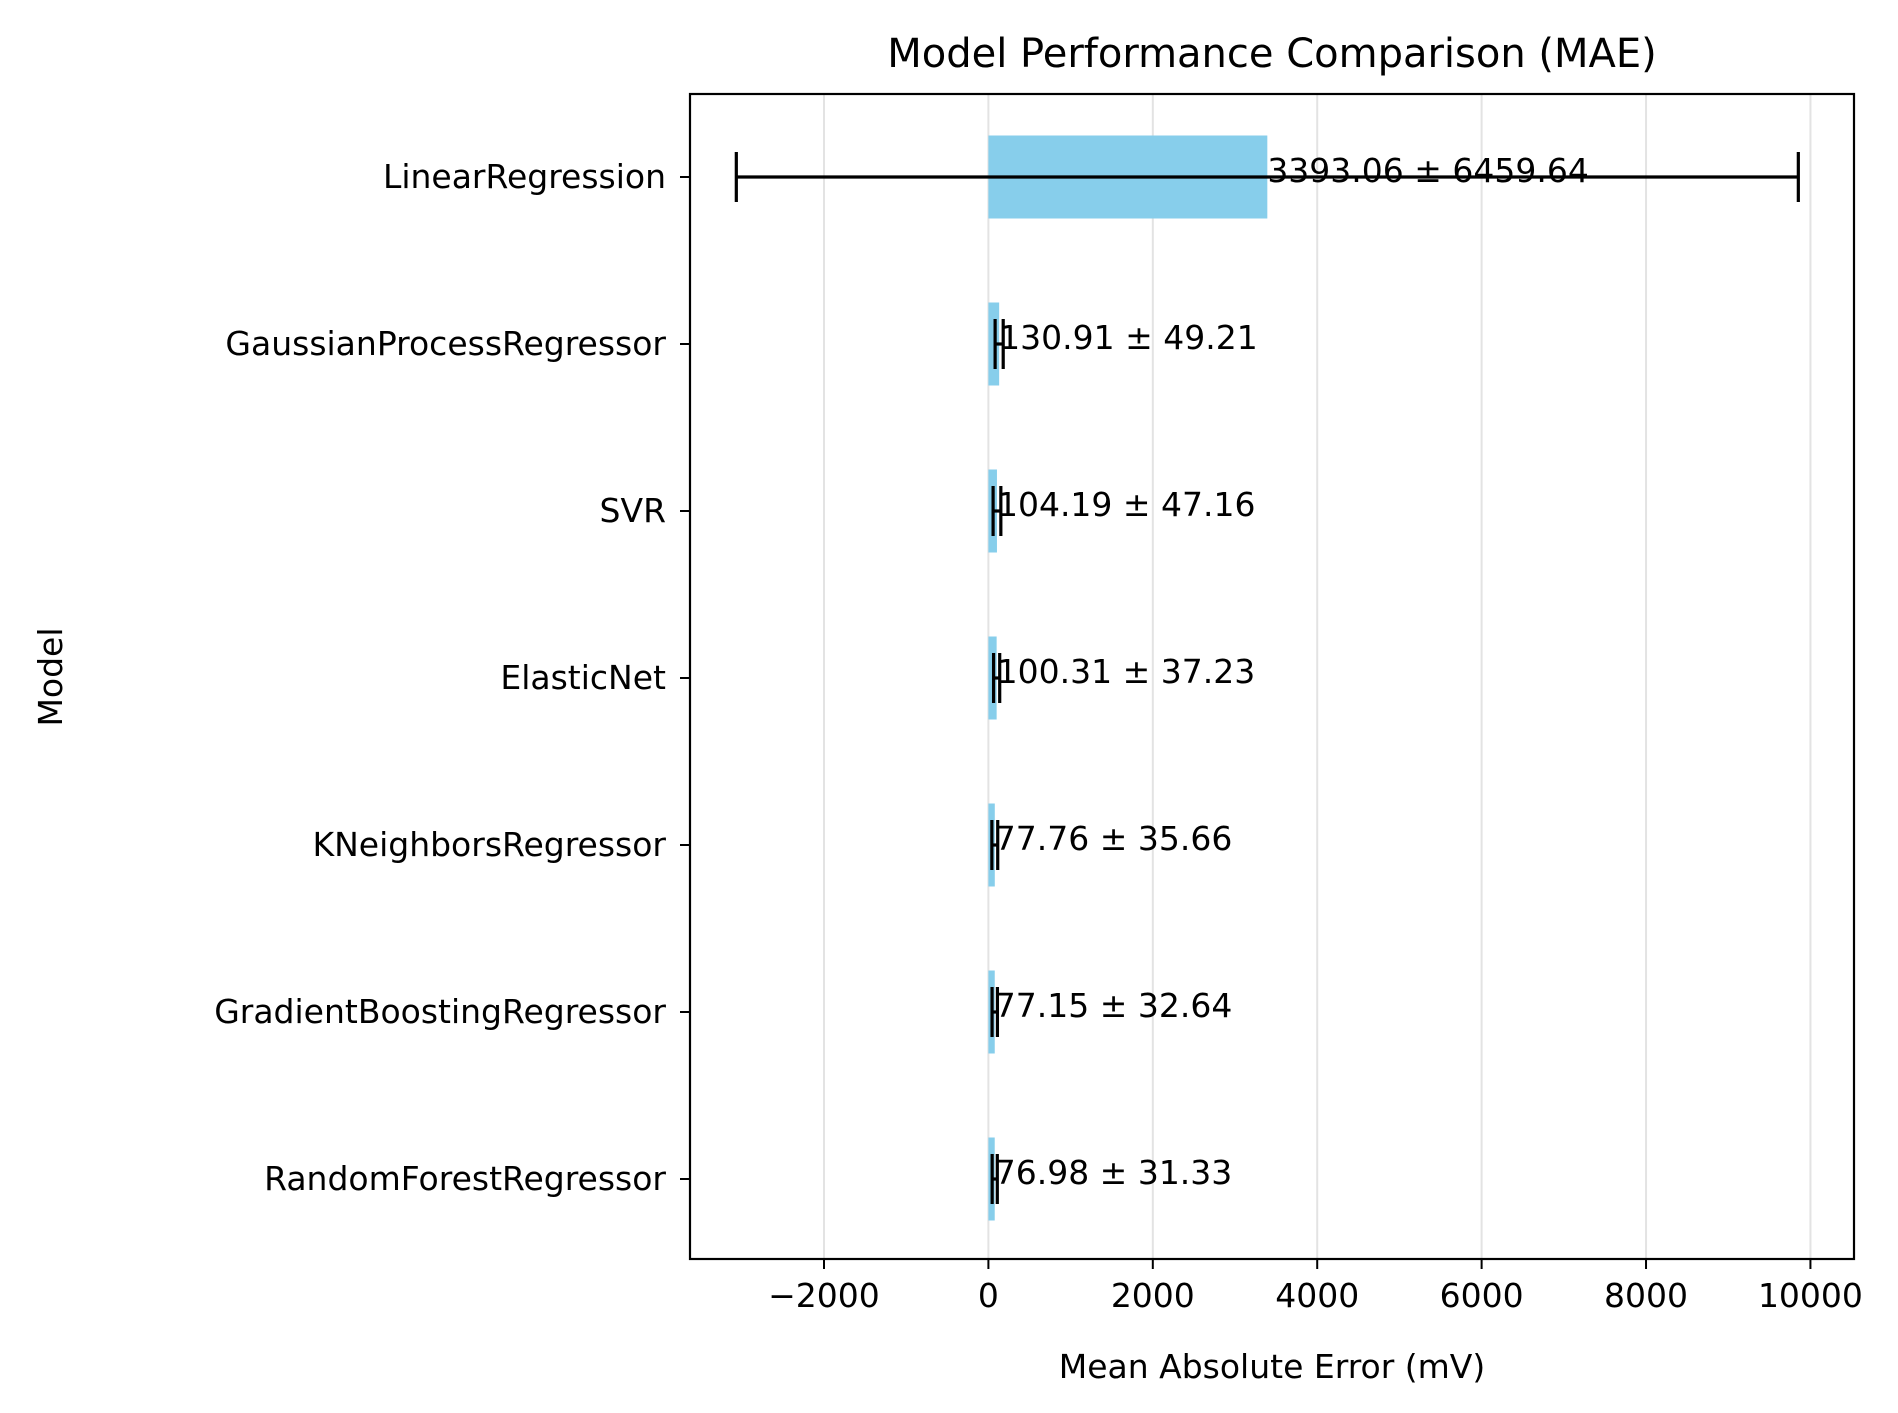 Image resolution: width=1898 pixels, height=1413 pixels. What do you see at coordinates (524, 176) in the screenshot?
I see `y-tick-label: LinearRegression` at bounding box center [524, 176].